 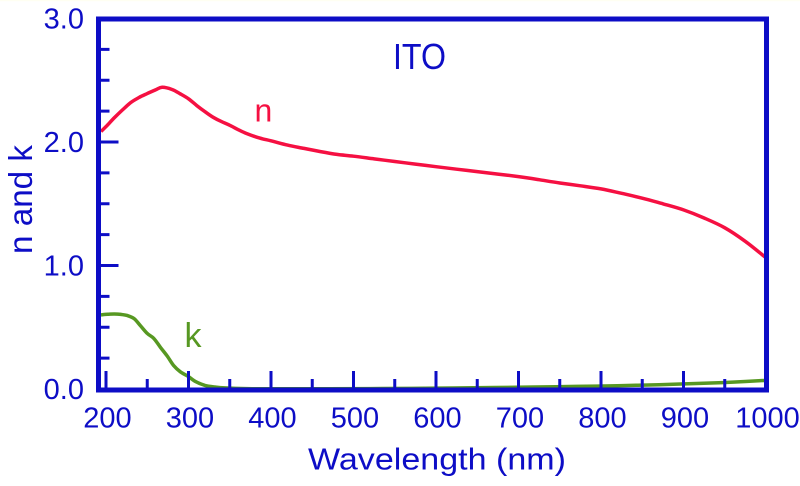 What do you see at coordinates (419, 56) in the screenshot?
I see `svg-text: ITO` at bounding box center [419, 56].